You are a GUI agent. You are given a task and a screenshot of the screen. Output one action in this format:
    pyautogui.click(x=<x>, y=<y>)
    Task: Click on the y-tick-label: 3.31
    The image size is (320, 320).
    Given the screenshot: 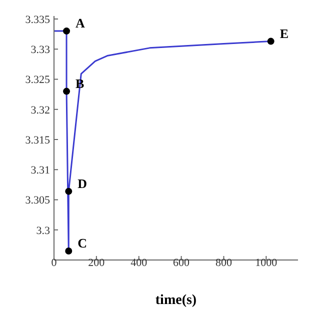 What is the action you would take?
    pyautogui.click(x=40, y=170)
    